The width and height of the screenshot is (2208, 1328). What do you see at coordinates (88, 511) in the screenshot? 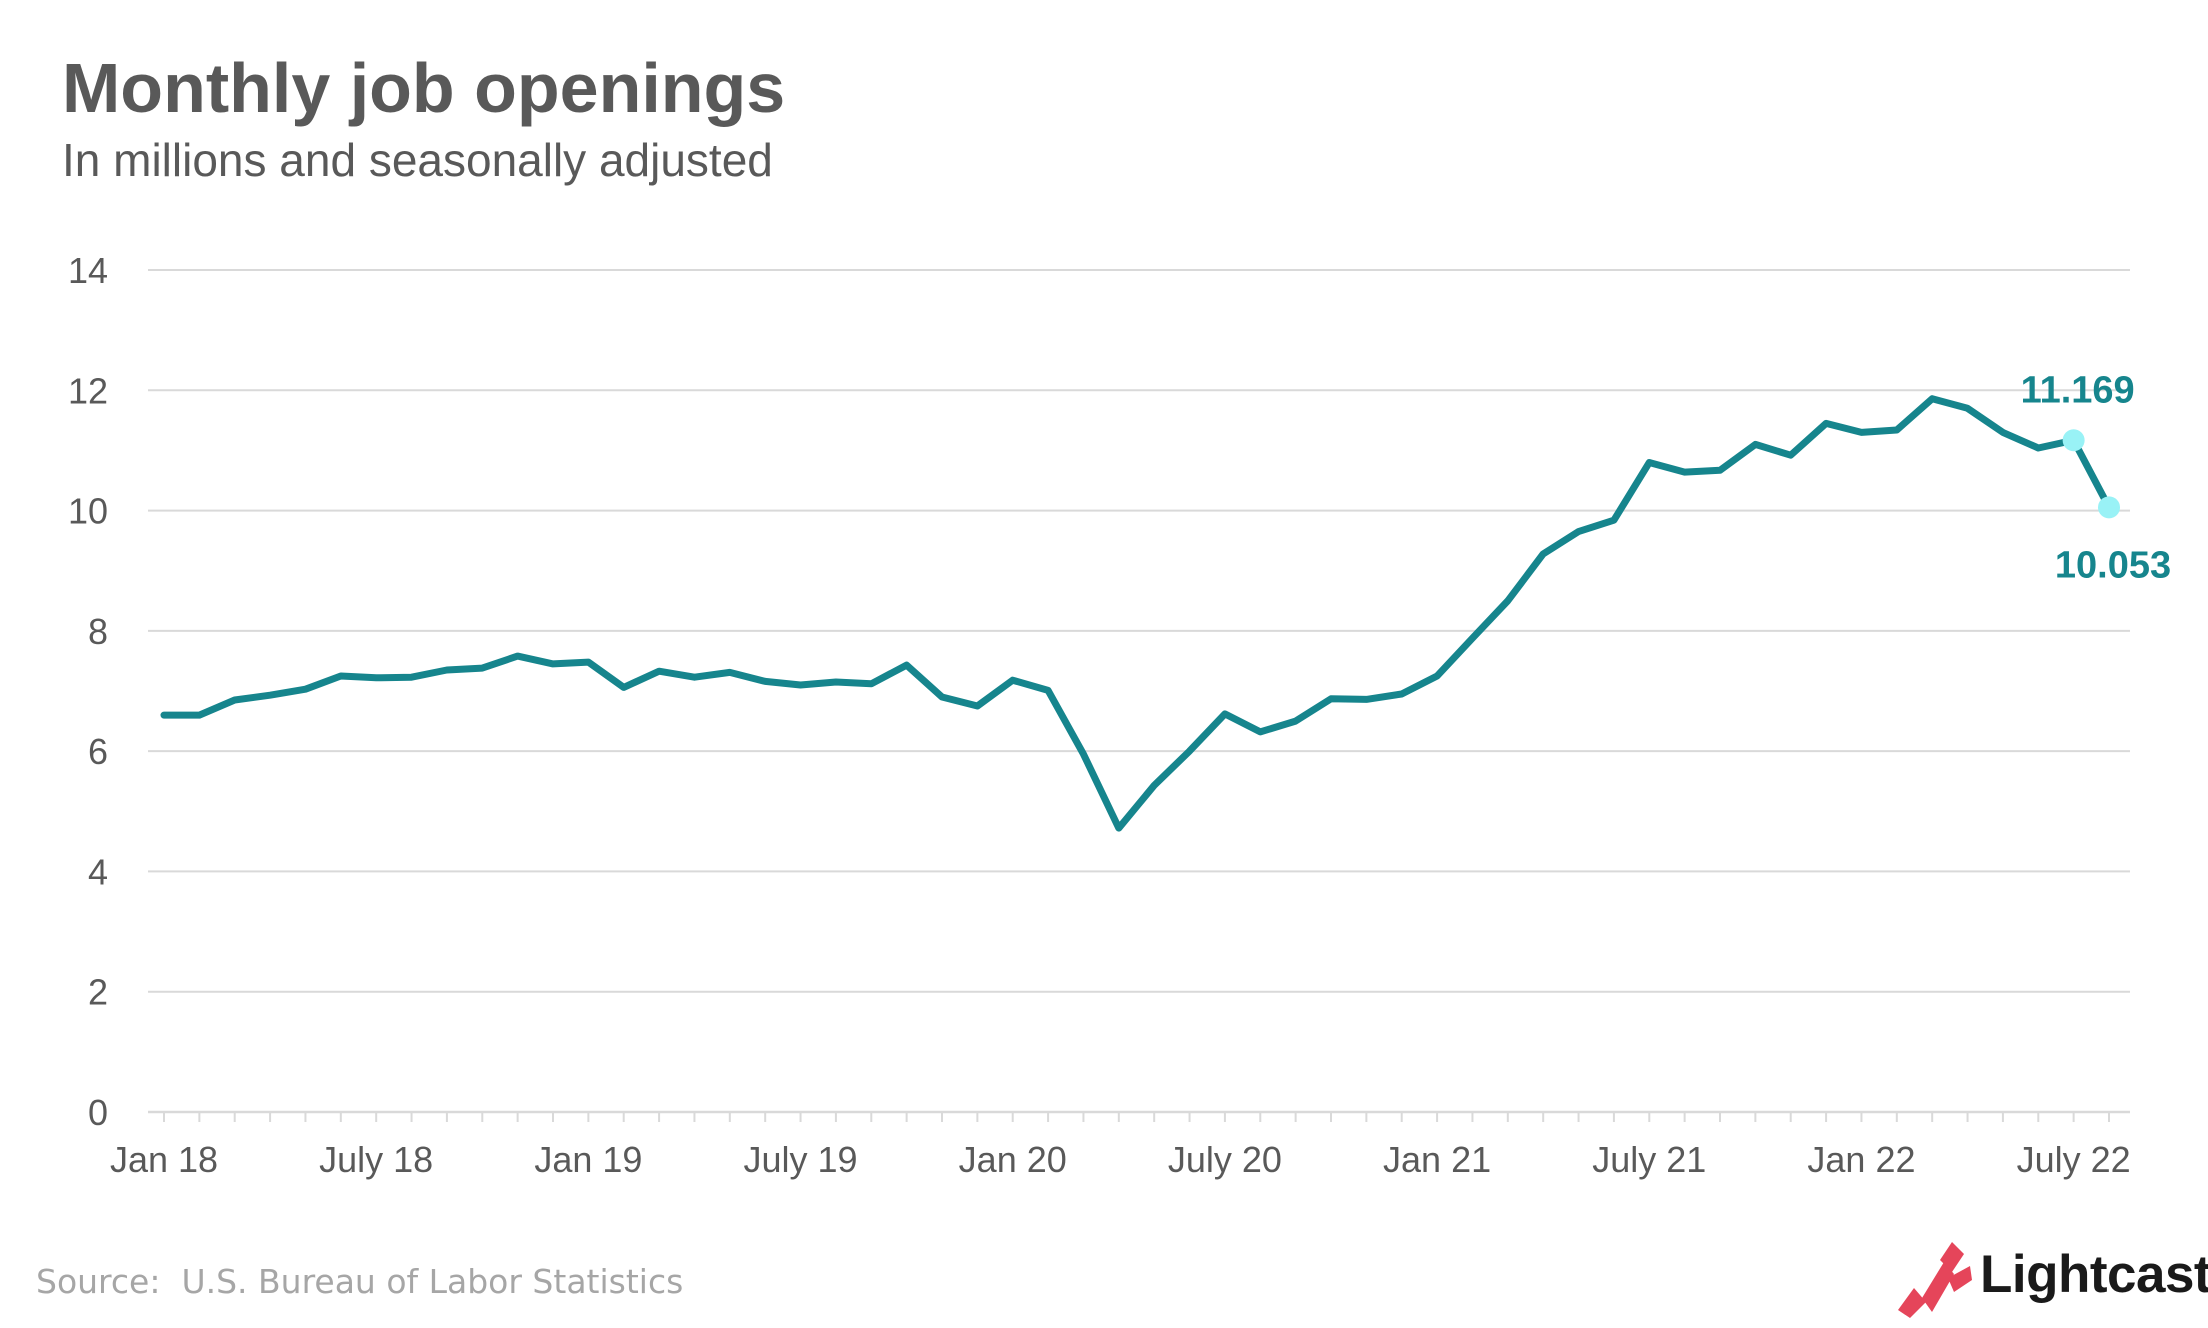
I see `y-tick-label: 10` at bounding box center [88, 511].